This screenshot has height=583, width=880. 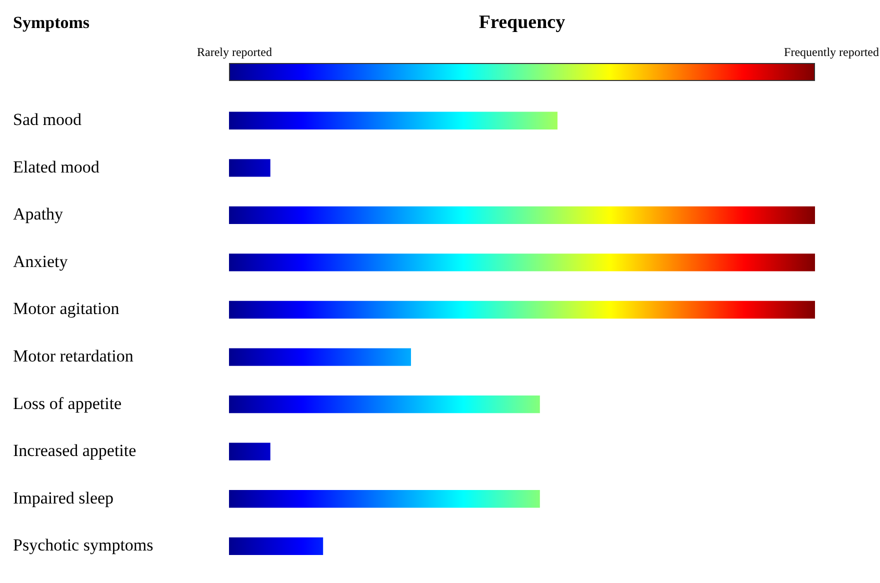 I want to click on y-tick-label: Anxiety, so click(x=40, y=261).